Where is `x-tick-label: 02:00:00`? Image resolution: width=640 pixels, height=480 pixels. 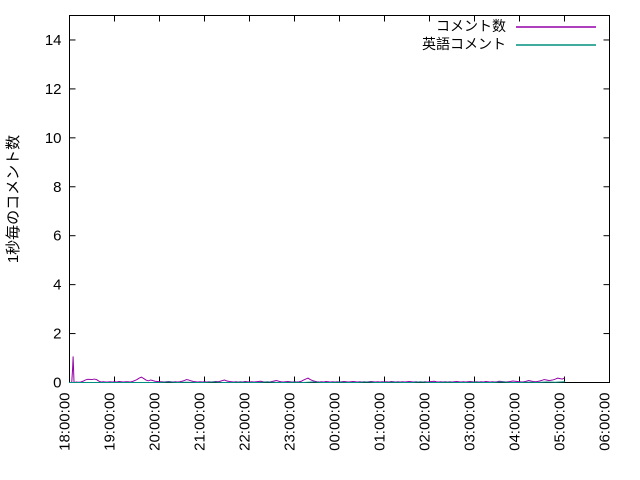
x-tick-label: 02:00:00 is located at coordinates (425, 422).